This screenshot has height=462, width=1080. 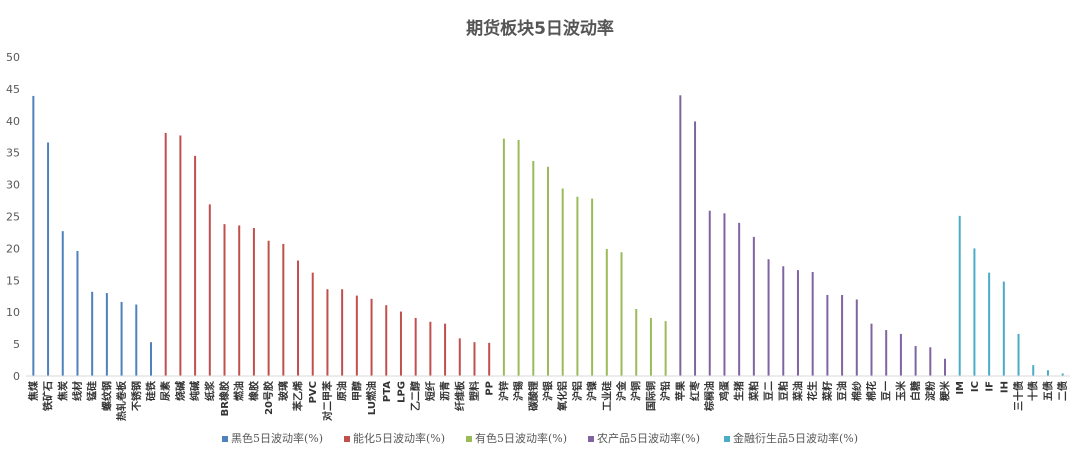 What do you see at coordinates (313, 392) in the screenshot?
I see `x-tick-label: PVC` at bounding box center [313, 392].